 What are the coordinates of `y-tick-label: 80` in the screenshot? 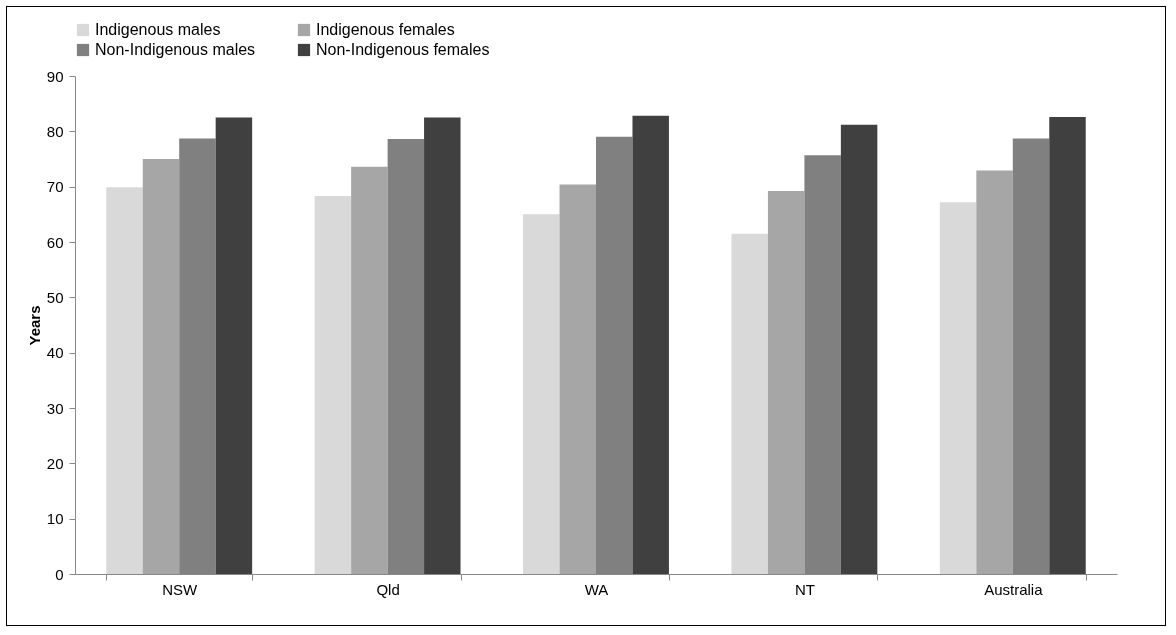 It's located at (55, 131).